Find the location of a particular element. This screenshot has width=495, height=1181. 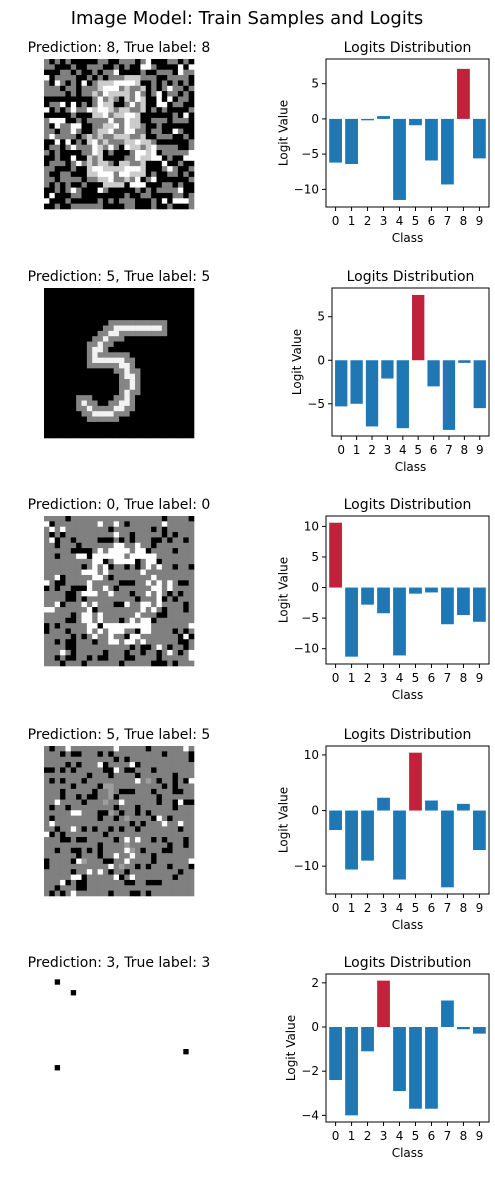

x-tick-label: 0 is located at coordinates (336, 678).